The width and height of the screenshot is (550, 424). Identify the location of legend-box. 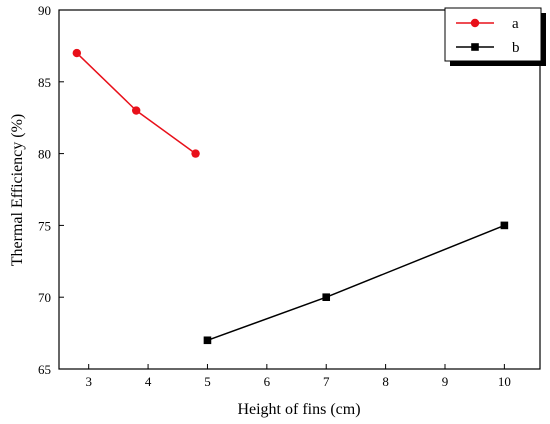
(493, 34).